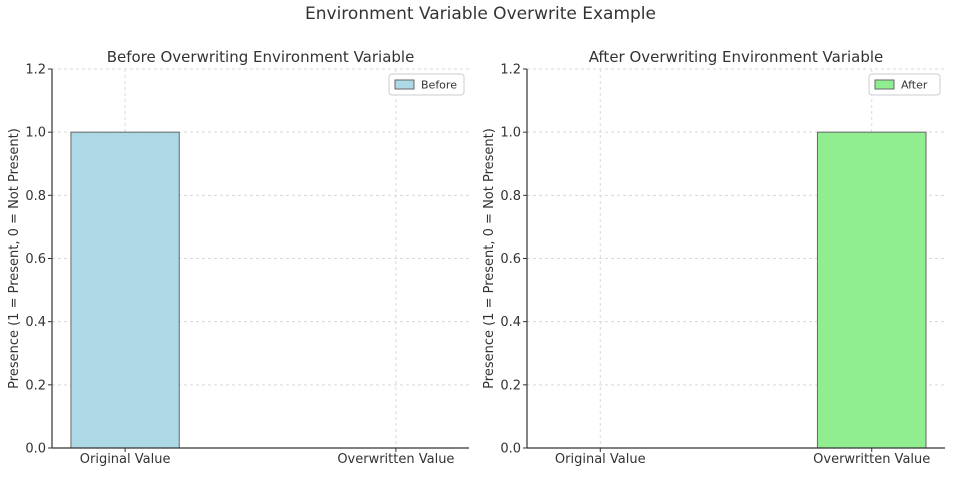  I want to click on legend: Before, so click(426, 84).